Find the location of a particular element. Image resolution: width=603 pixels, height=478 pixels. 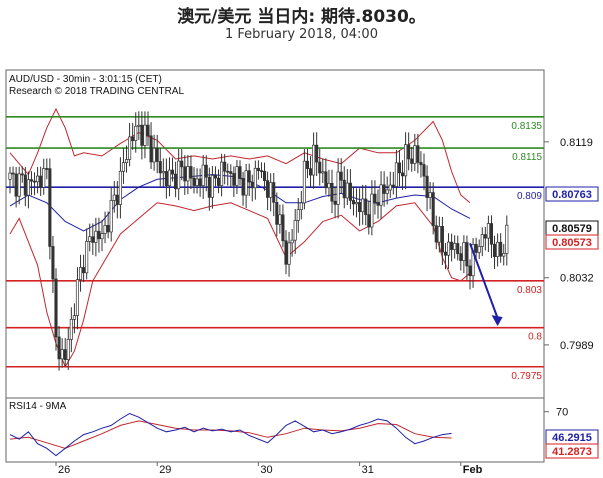

price-badge: 0.80763 is located at coordinates (572, 195).